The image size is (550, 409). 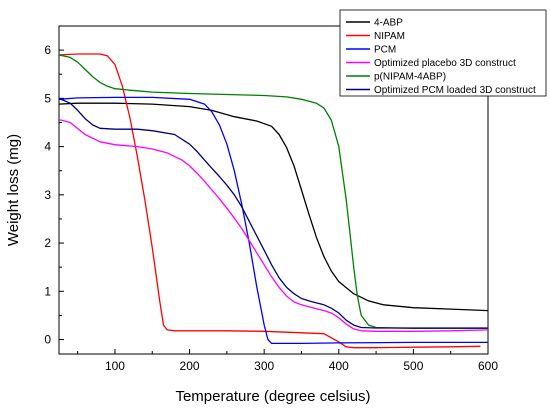 What do you see at coordinates (488, 366) in the screenshot?
I see `x-tick-label: 600` at bounding box center [488, 366].